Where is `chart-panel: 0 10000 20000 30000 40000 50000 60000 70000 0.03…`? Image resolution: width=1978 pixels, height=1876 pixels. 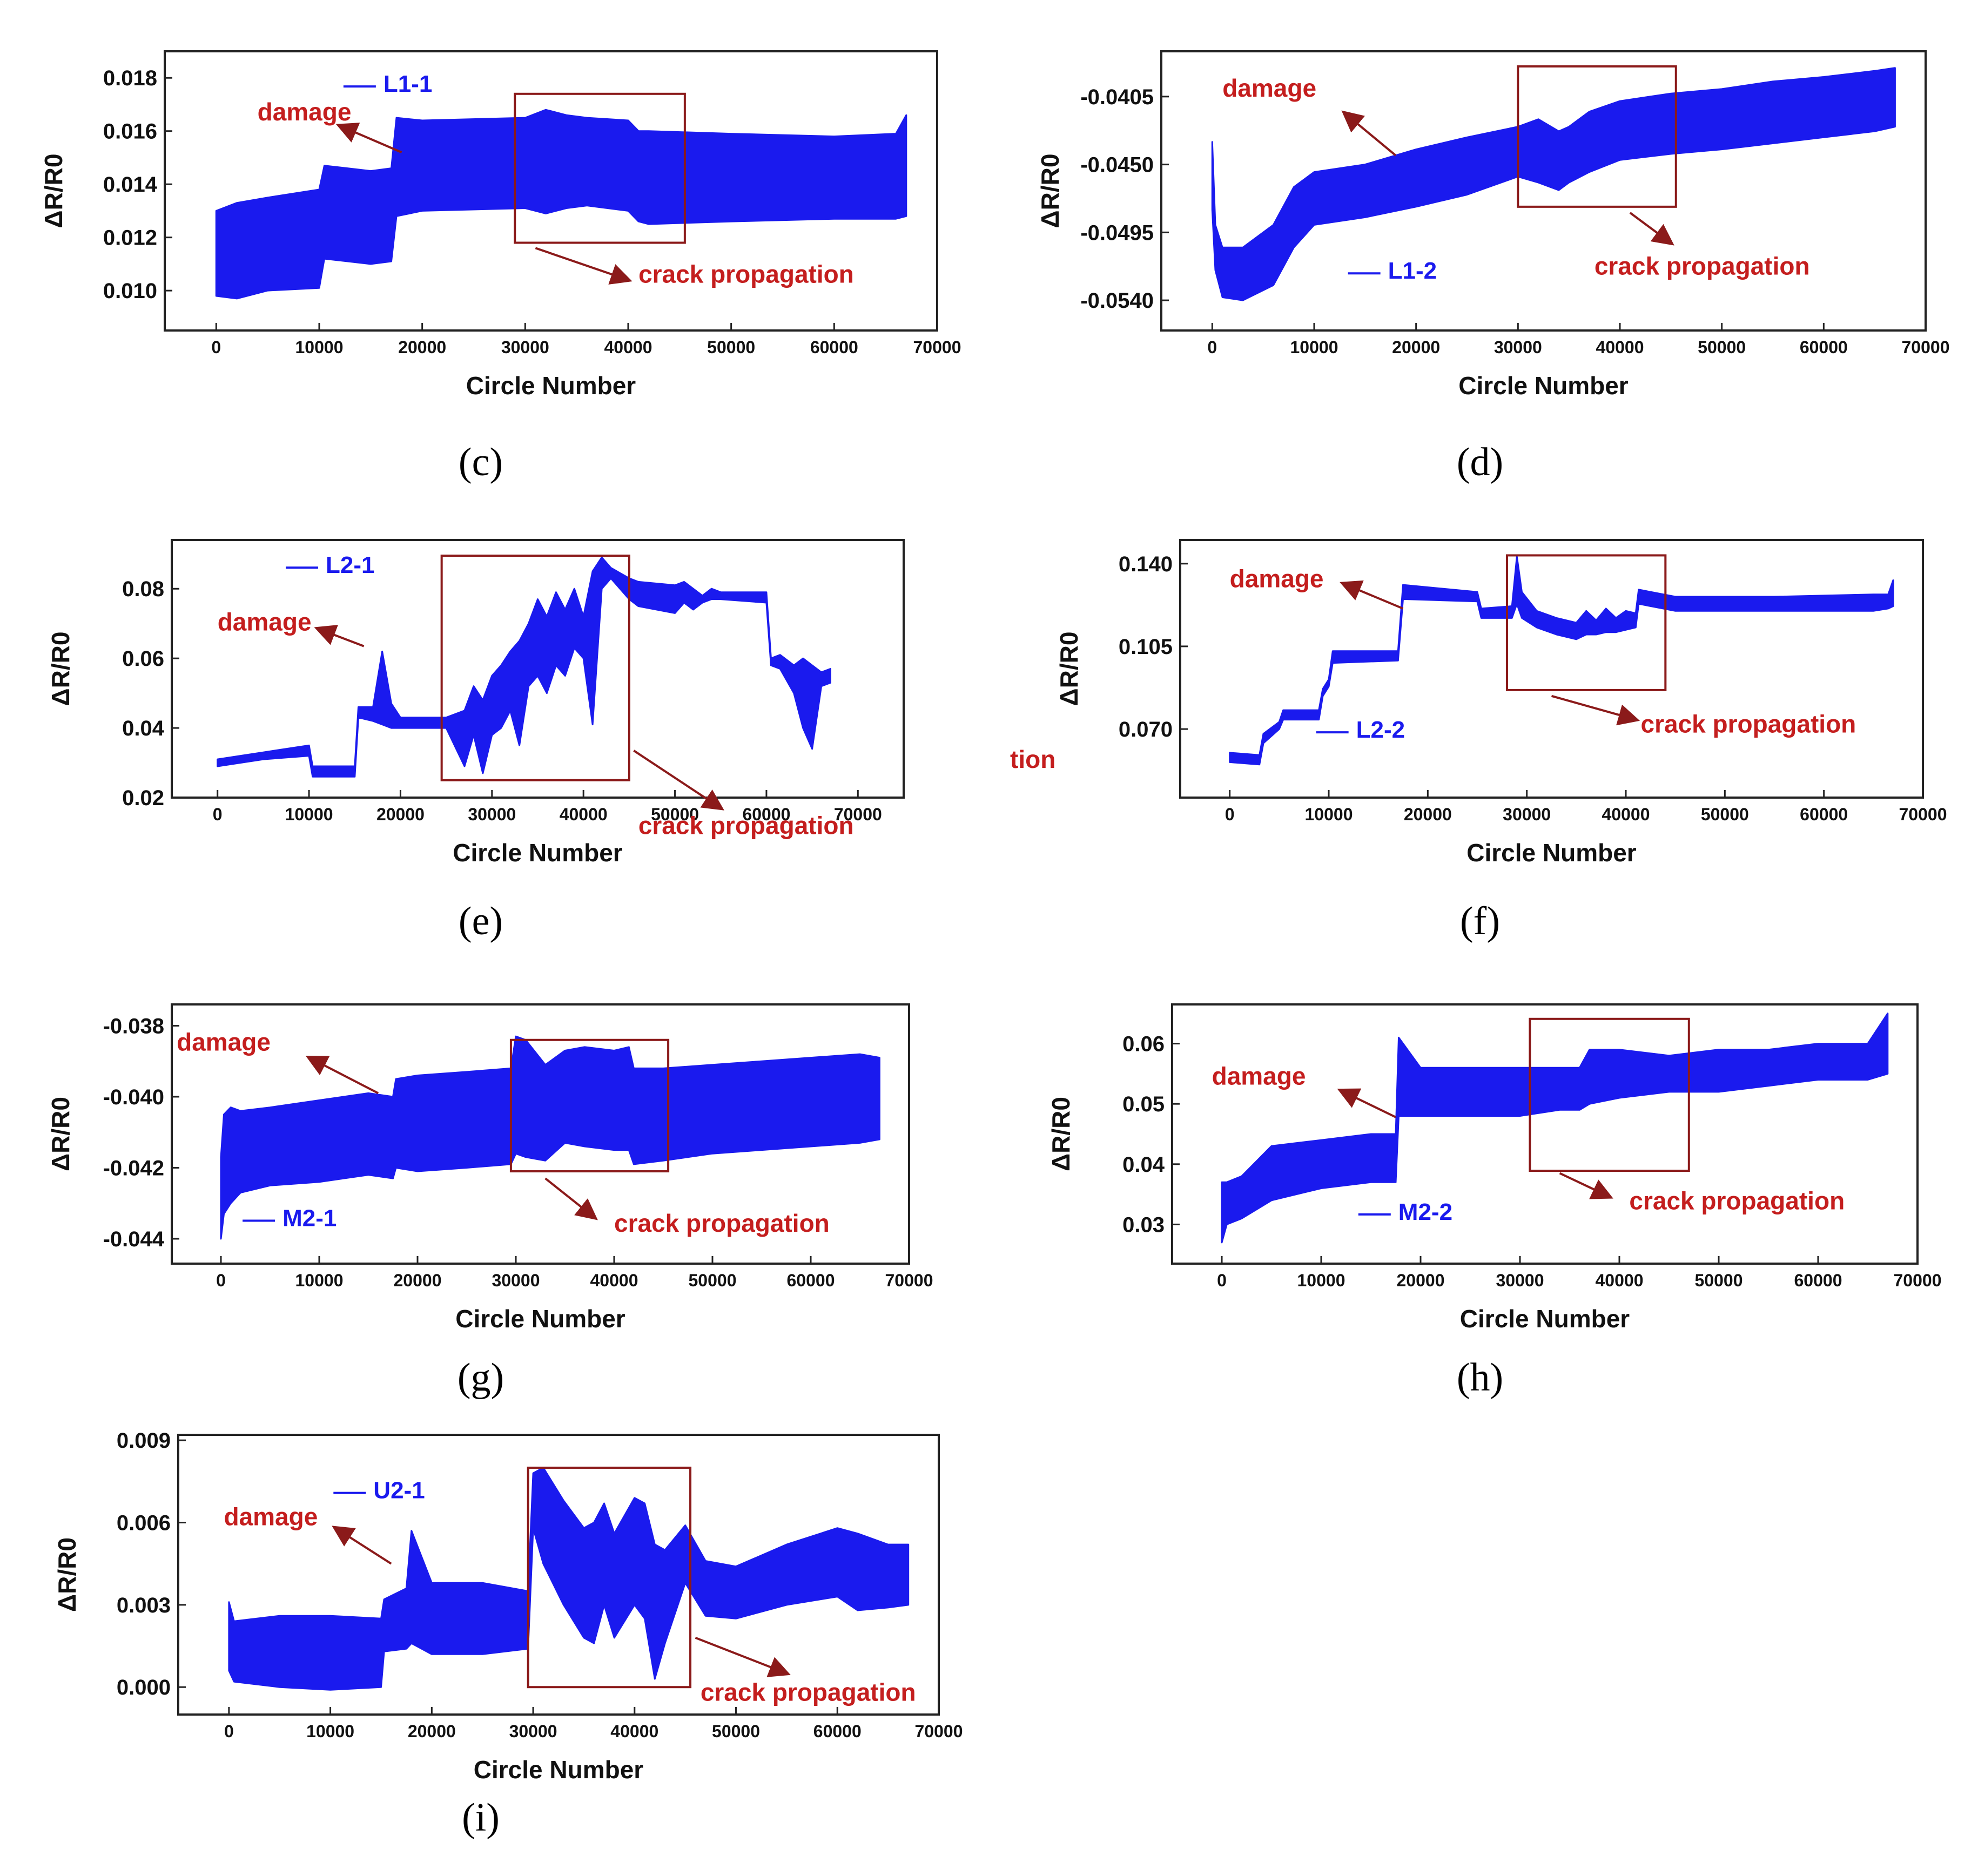 chart-panel: 0 10000 20000 30000 40000 50000 60000 70000 0.03… is located at coordinates (1495, 1168).